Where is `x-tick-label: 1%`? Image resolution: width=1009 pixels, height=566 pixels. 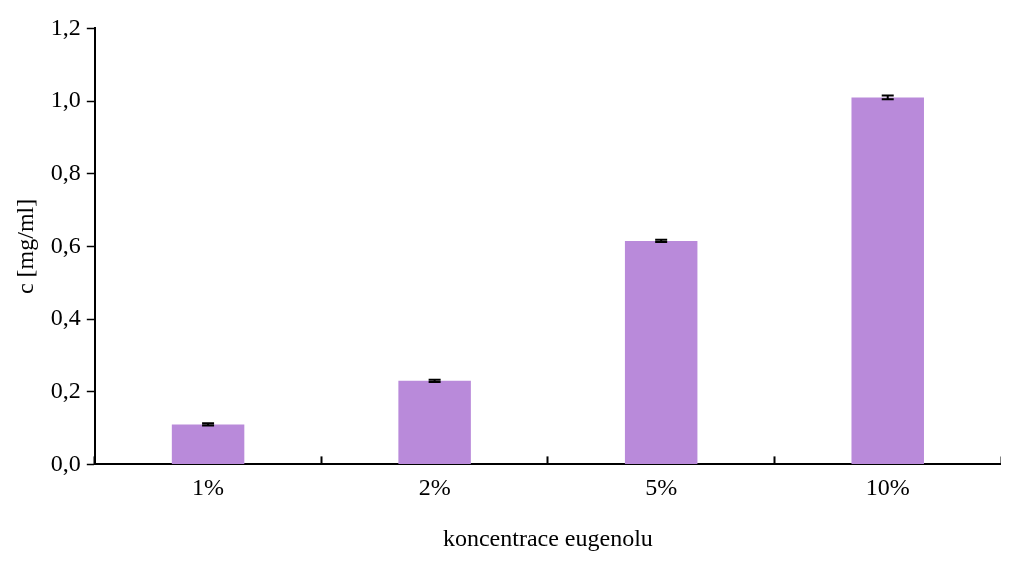
x-tick-label: 1% is located at coordinates (208, 487).